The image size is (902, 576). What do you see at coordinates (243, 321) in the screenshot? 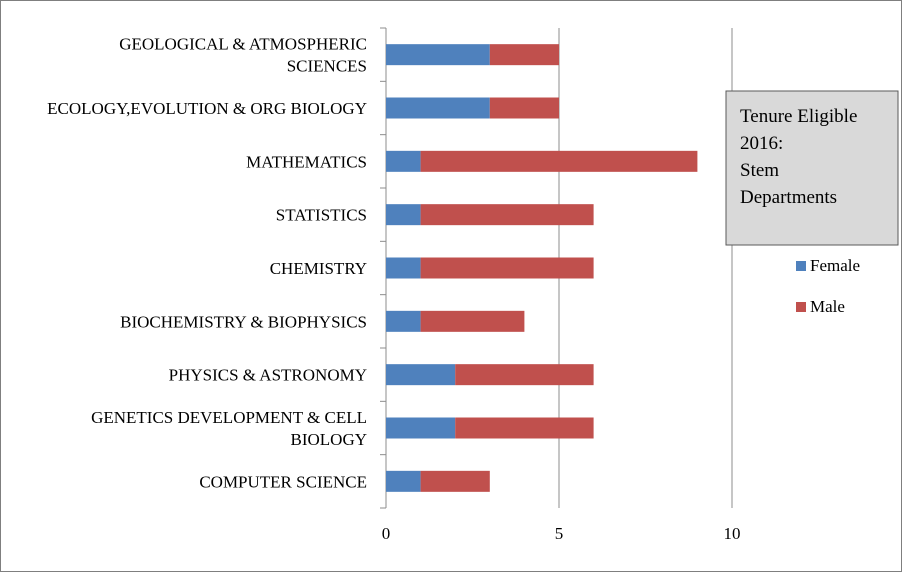
I see `category-label: BIOCHEMISTRY & BIOPHYSICS` at bounding box center [243, 321].